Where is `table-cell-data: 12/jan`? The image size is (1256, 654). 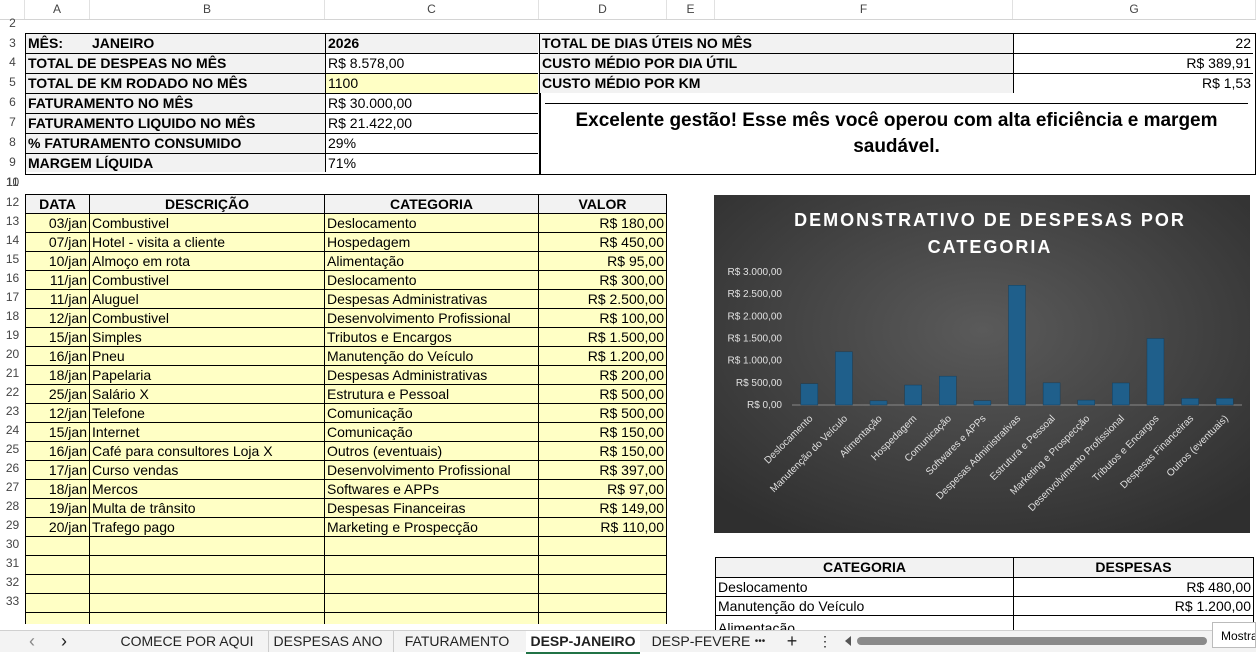 table-cell-data: 12/jan is located at coordinates (57, 318).